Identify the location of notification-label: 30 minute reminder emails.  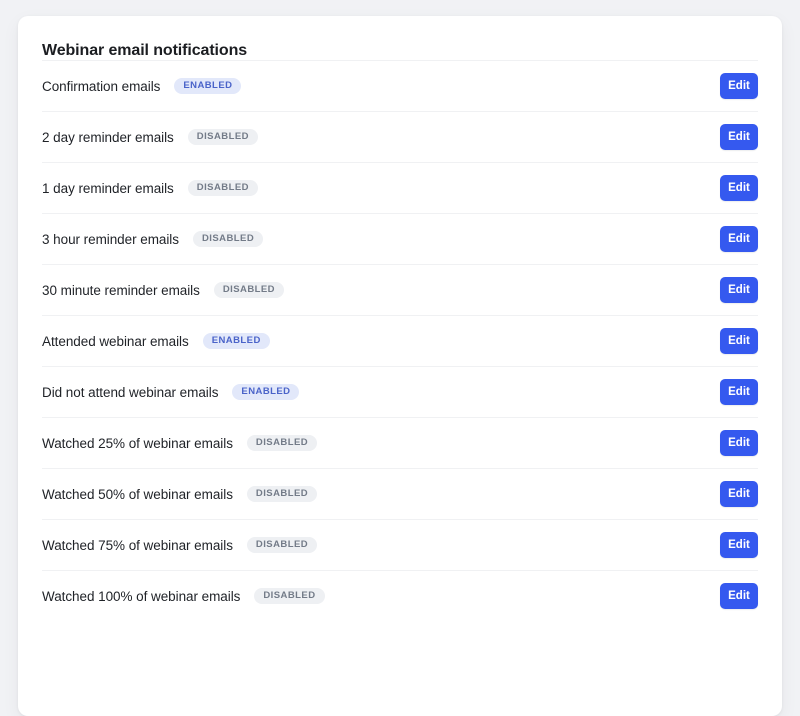
(121, 290).